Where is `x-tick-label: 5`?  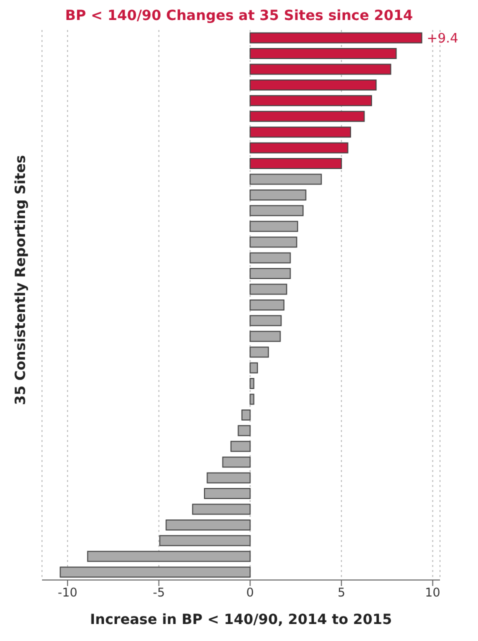 x-tick-label: 5 is located at coordinates (342, 593).